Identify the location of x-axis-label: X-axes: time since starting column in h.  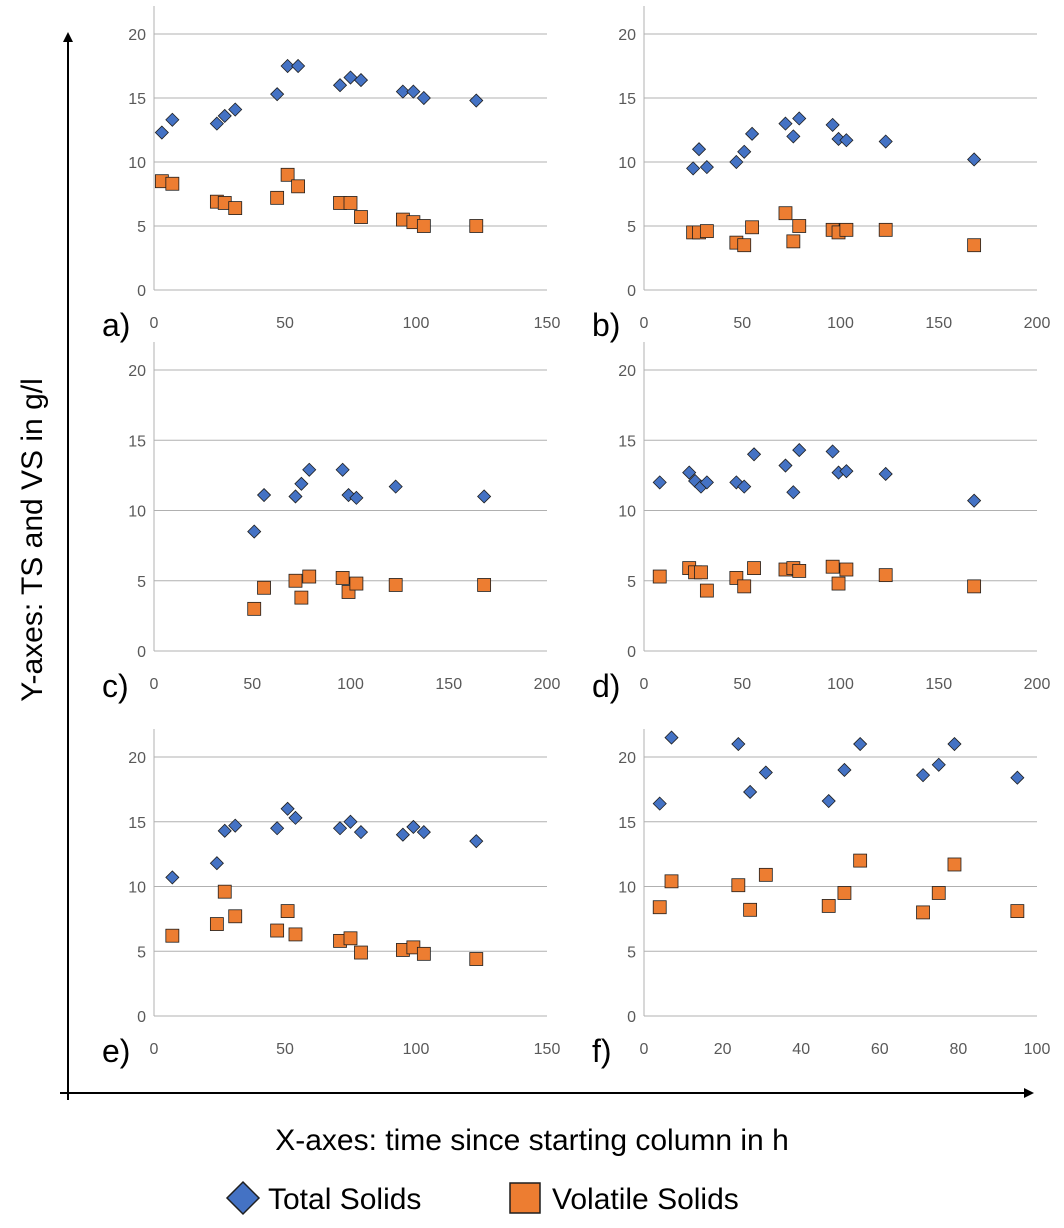
(532, 1140).